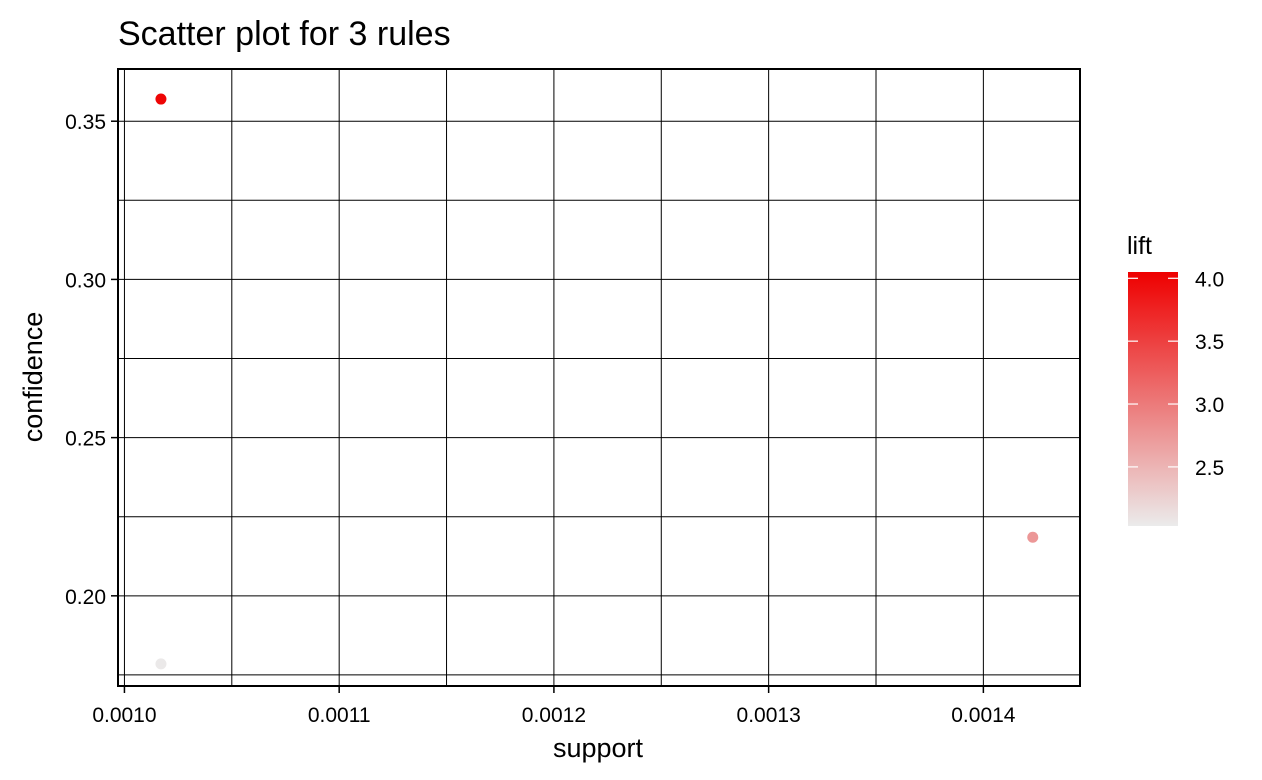 The height and width of the screenshot is (780, 1262). Describe the element at coordinates (598, 748) in the screenshot. I see `x-axis-title: support` at that location.